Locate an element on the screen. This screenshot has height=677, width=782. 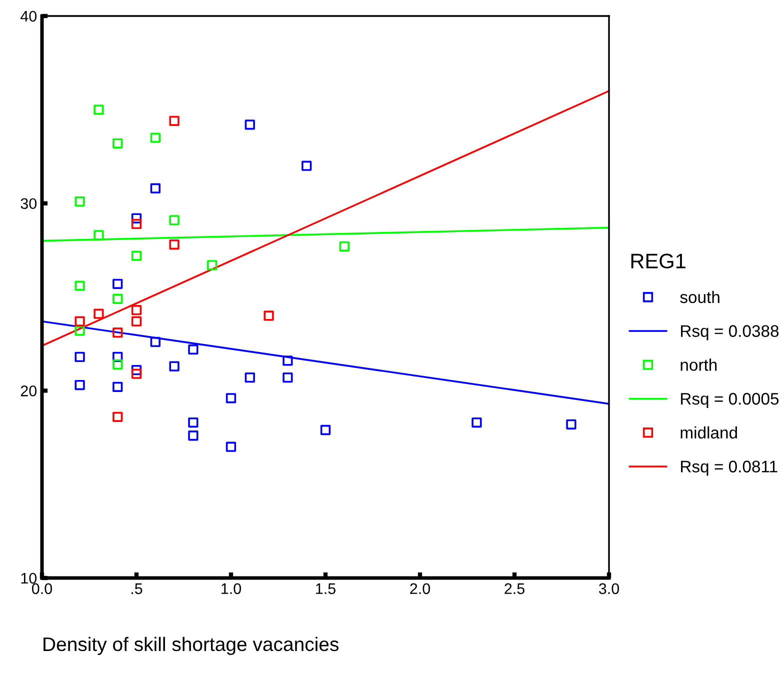
legend-label: Rsq = 0.0811 is located at coordinates (729, 468).